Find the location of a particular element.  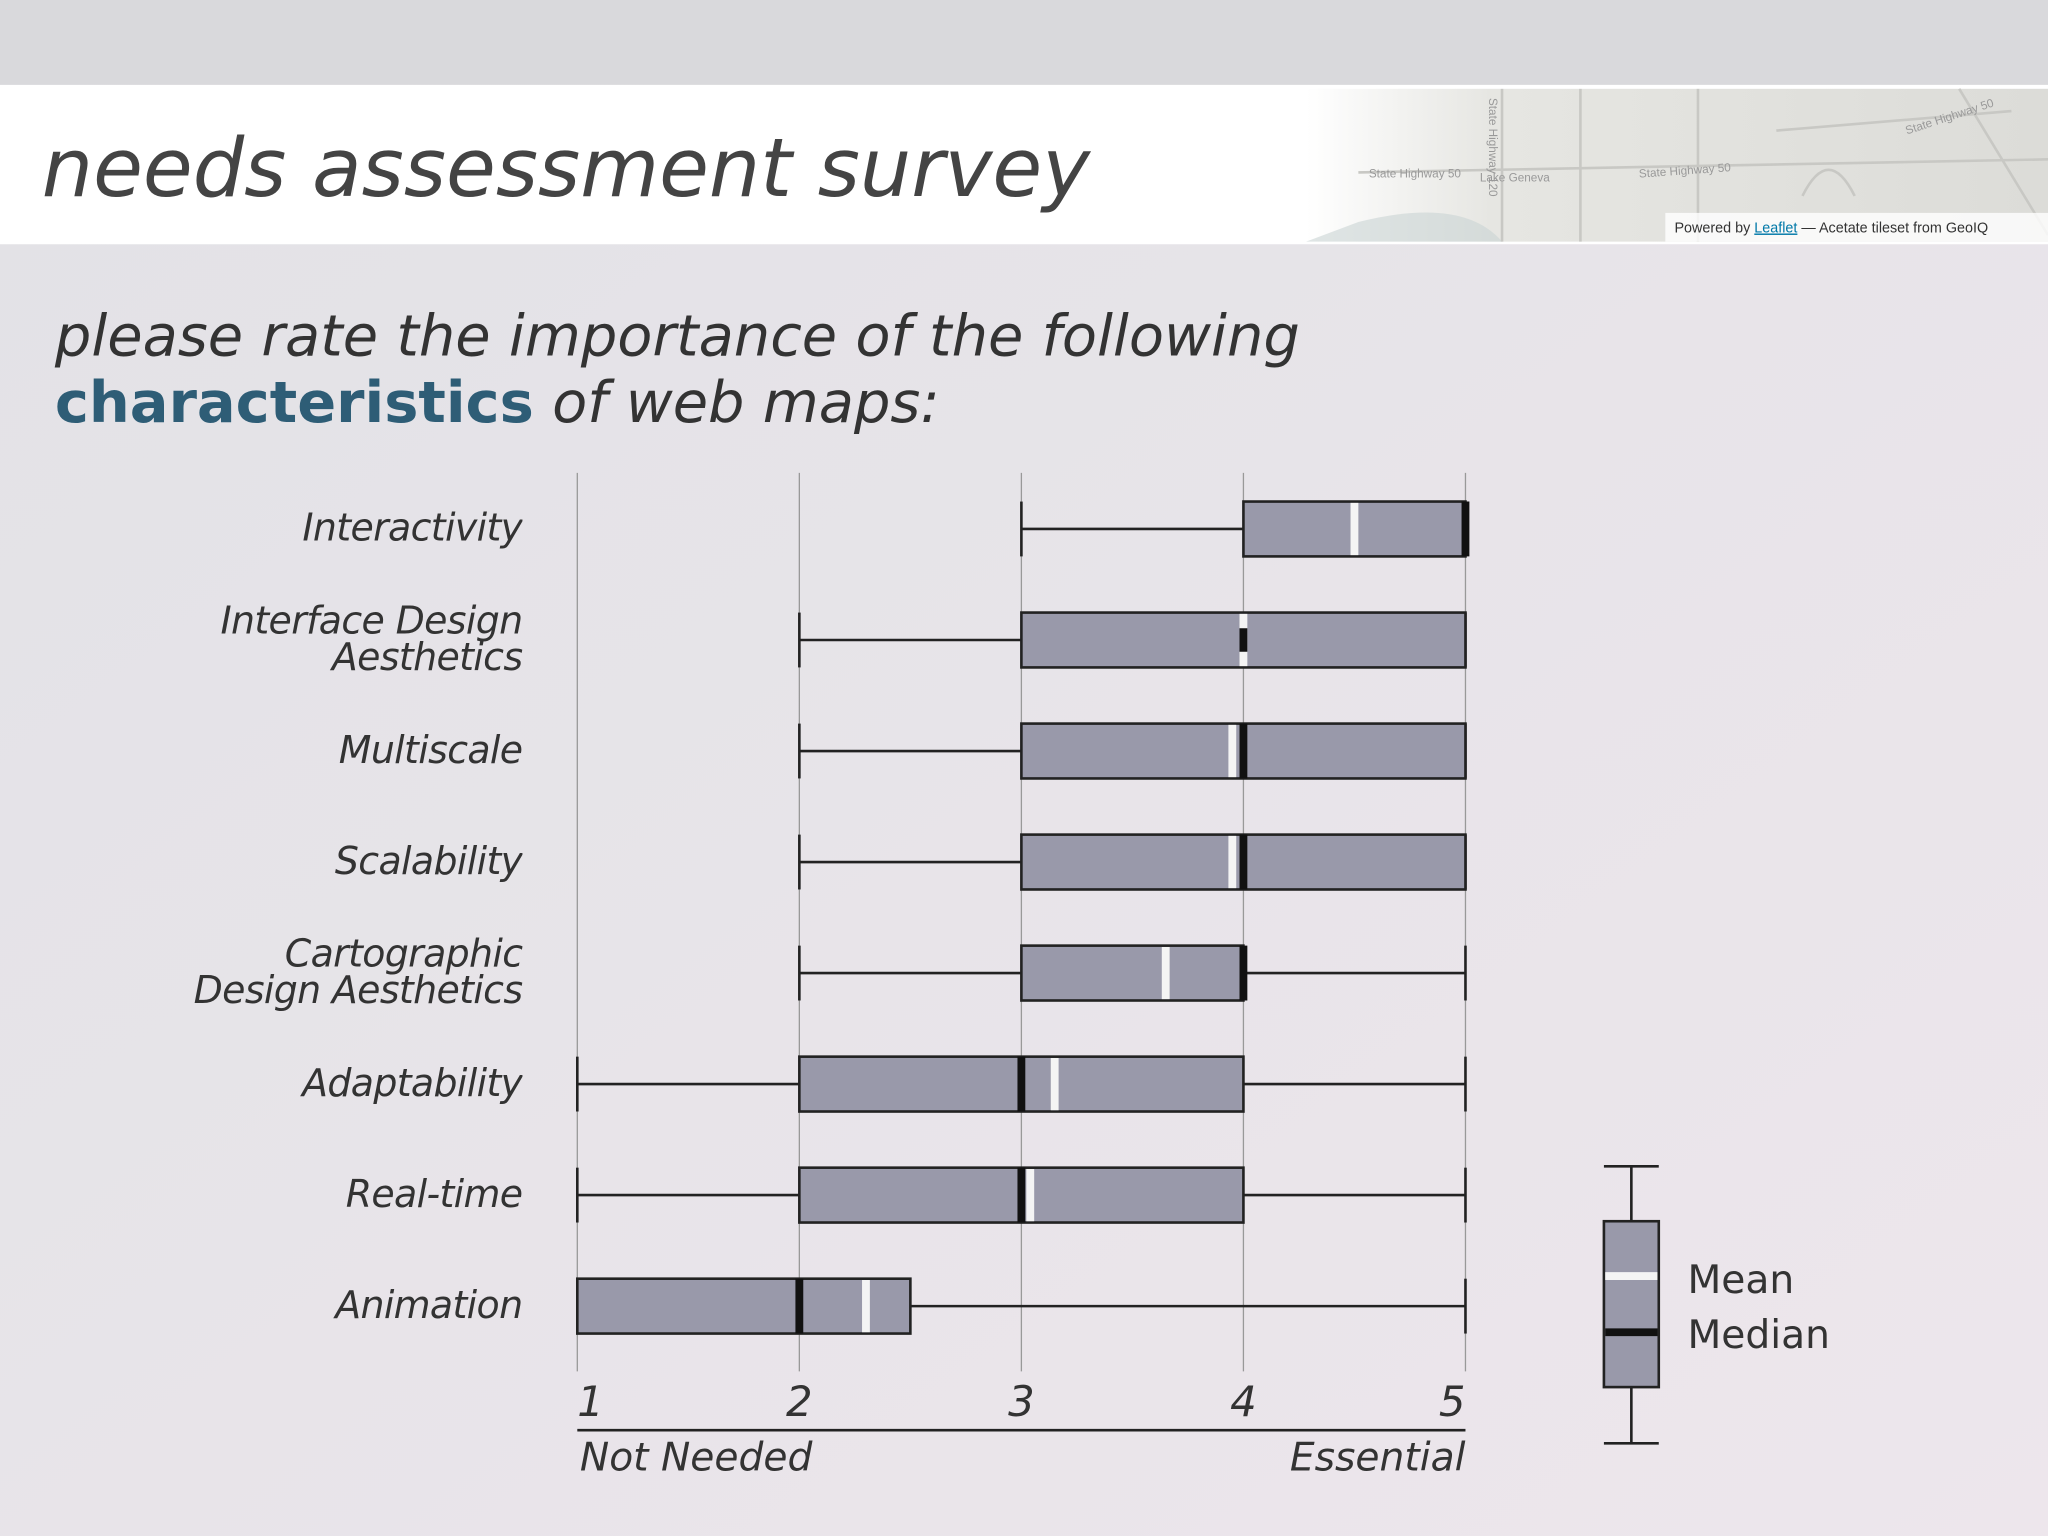

legend-mean-label: Mean is located at coordinates (1741, 1280).